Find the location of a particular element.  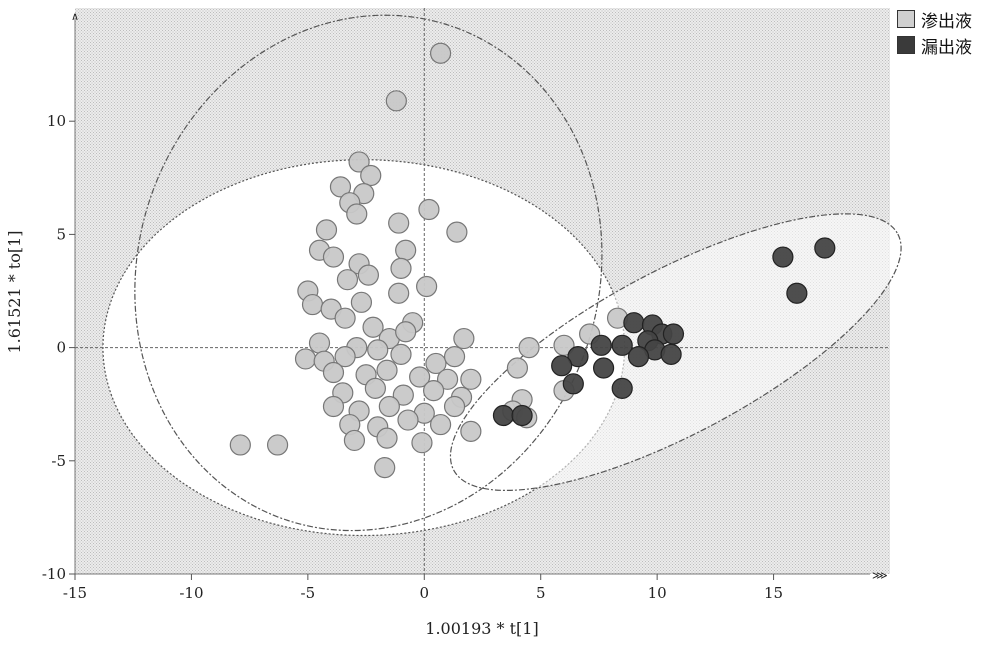

x-axis-end-mark: ⋙ is located at coordinates (880, 575).